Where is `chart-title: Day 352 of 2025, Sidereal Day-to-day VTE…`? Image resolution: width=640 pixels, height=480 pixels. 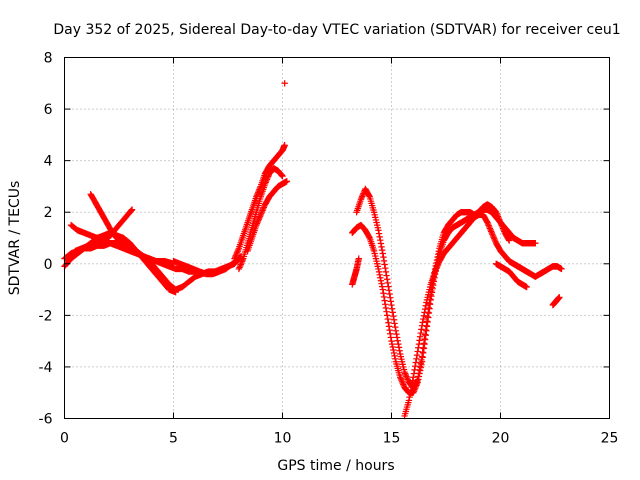 chart-title: Day 352 of 2025, Sidereal Day-to-day VTE… is located at coordinates (336, 30).